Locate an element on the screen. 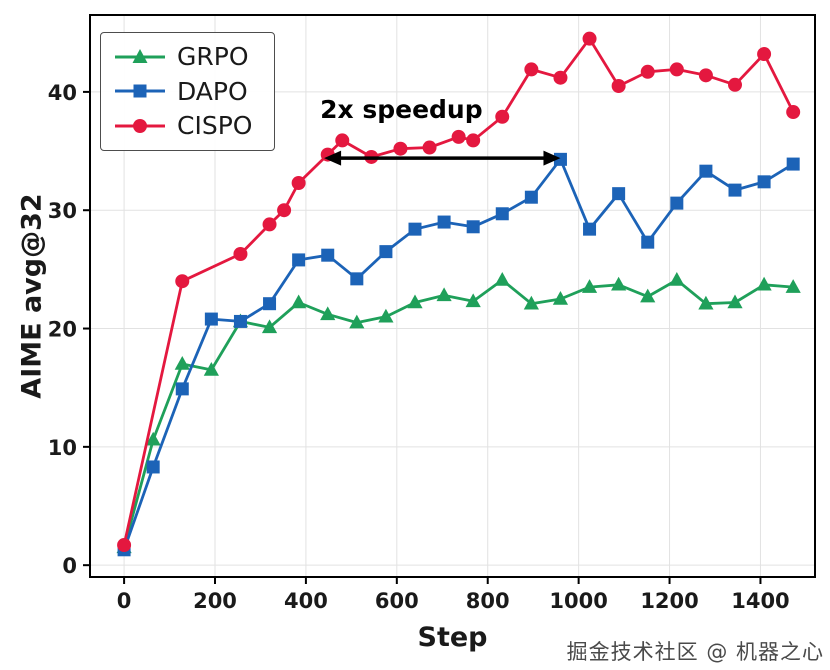 Image resolution: width=830 pixels, height=670 pixels. y-axis-label: AIME avg@32 is located at coordinates (32, 296).